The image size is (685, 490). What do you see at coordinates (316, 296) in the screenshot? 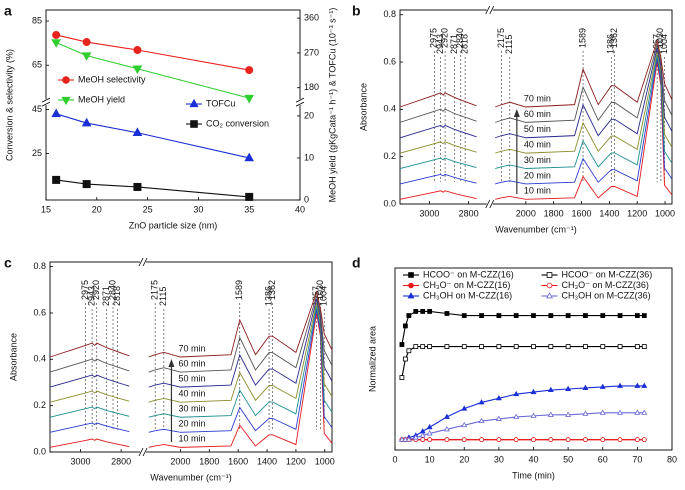
I see `peak-label: 1057` at bounding box center [316, 296].